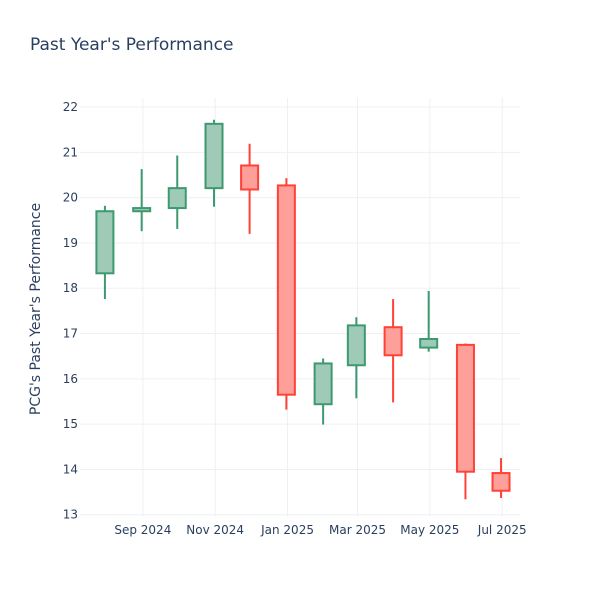 This screenshot has width=600, height=600. I want to click on y-tick-label: 18, so click(70, 288).